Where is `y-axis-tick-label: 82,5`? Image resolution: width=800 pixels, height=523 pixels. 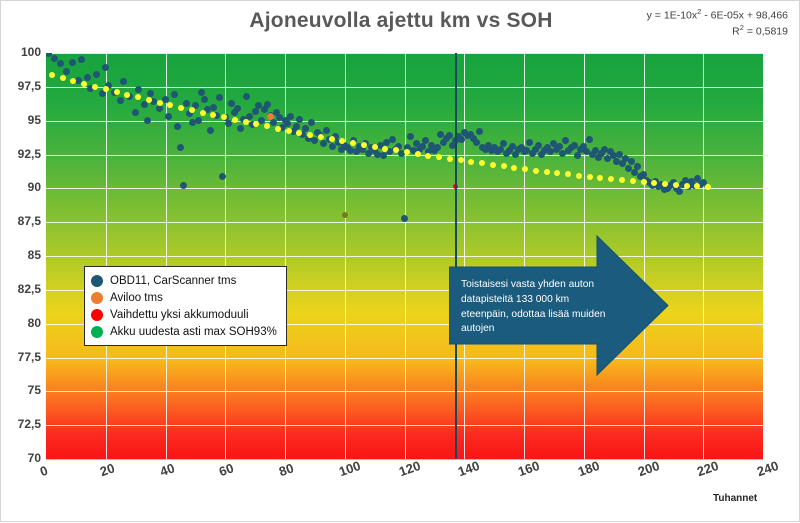 y-axis-tick-label: 82,5 is located at coordinates (29, 288).